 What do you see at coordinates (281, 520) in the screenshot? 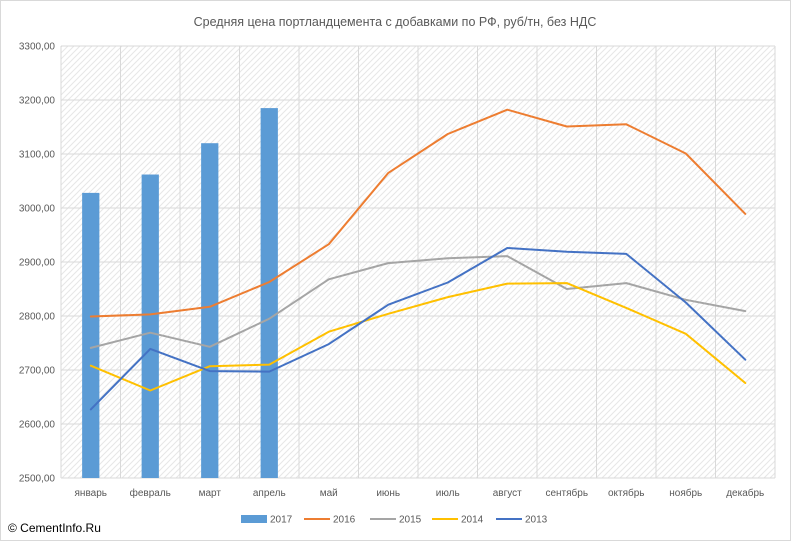
I see `legend-label-2017: 2017` at bounding box center [281, 520].